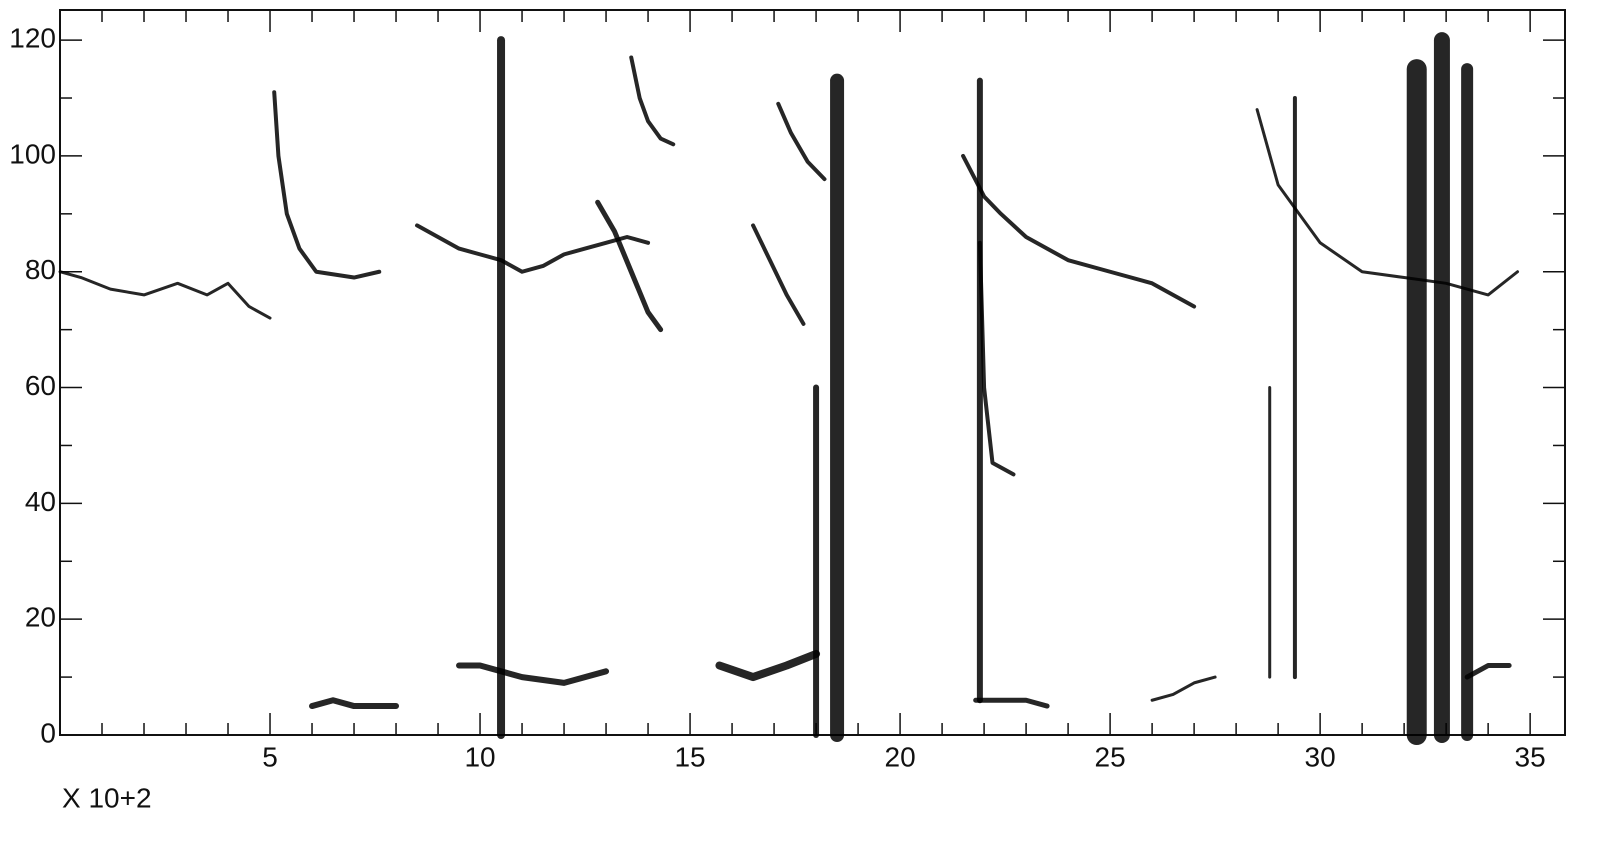 The height and width of the screenshot is (842, 1602). Describe the element at coordinates (40, 617) in the screenshot. I see `y-tick-label: 20` at that location.